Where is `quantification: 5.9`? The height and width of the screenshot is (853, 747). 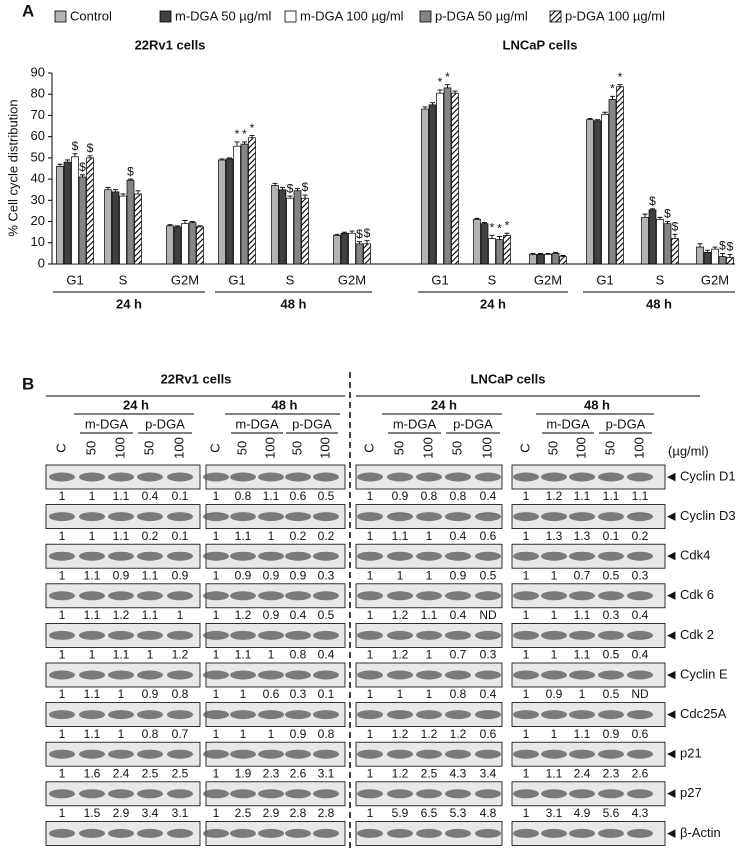
quantification: 5.9 is located at coordinates (400, 813).